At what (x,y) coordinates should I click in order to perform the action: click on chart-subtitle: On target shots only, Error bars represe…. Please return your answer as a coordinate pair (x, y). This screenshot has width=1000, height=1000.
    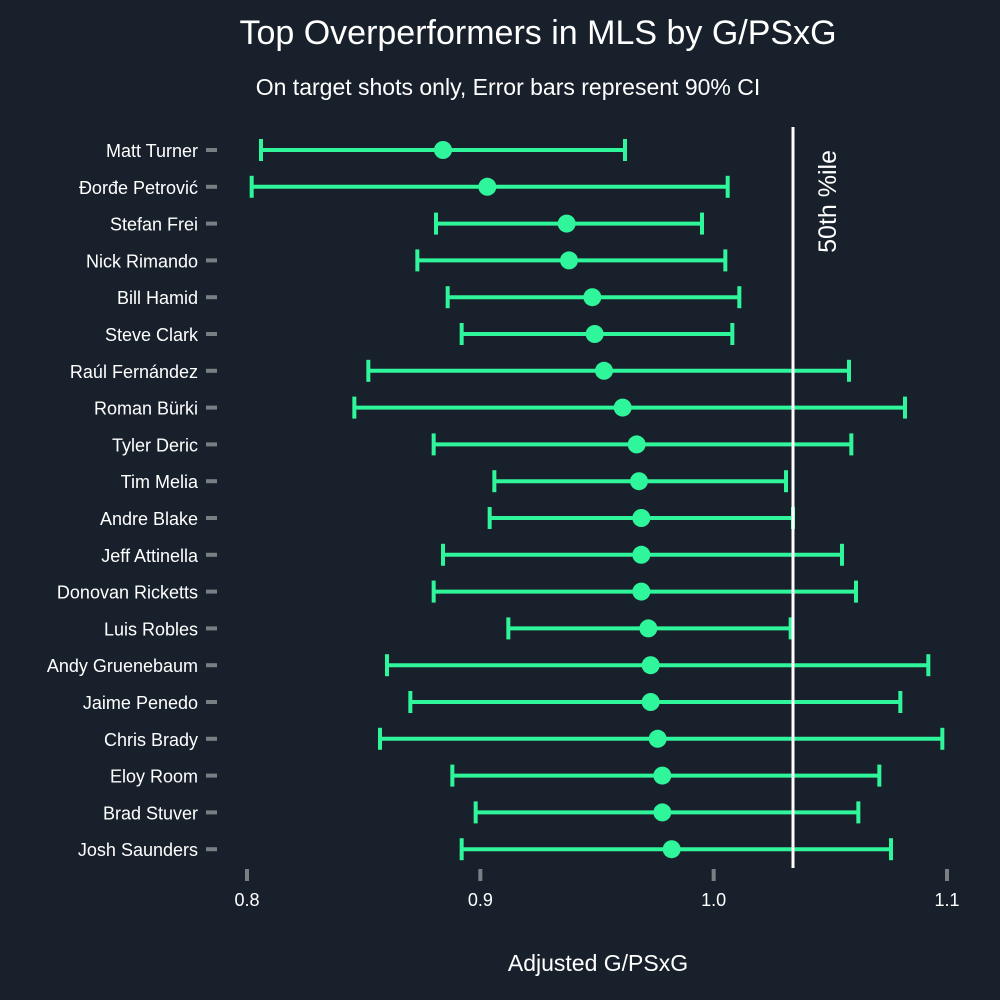
    Looking at the image, I should click on (508, 87).